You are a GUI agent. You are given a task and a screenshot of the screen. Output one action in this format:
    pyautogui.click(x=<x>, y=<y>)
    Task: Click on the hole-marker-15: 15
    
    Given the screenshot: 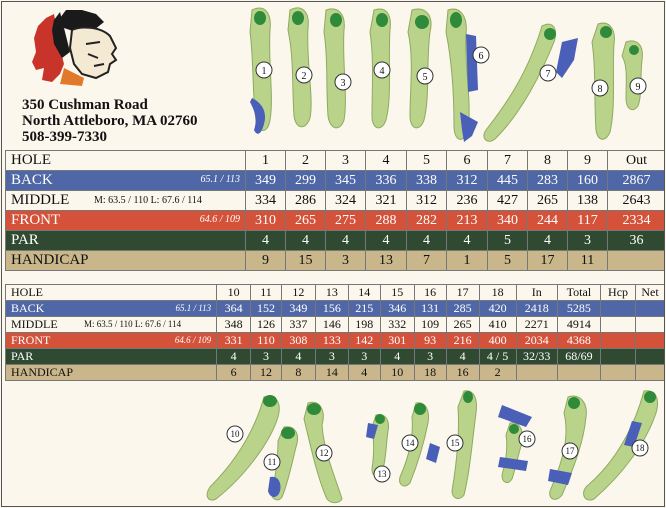 What is the action you would take?
    pyautogui.click(x=456, y=443)
    